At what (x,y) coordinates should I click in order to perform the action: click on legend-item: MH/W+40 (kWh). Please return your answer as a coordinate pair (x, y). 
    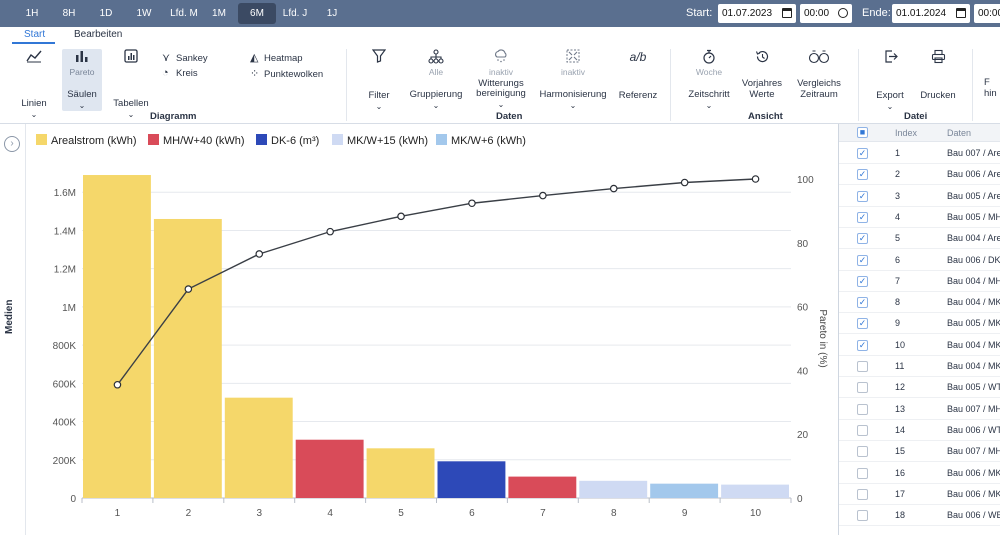
    Looking at the image, I should click on (196, 140).